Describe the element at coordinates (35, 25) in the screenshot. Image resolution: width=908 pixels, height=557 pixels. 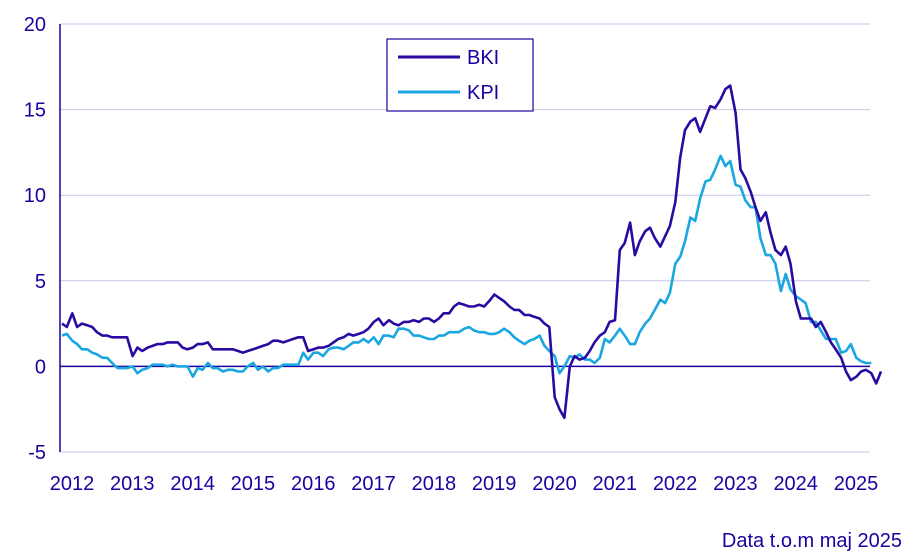
I see `y-tick-label: 20` at that location.